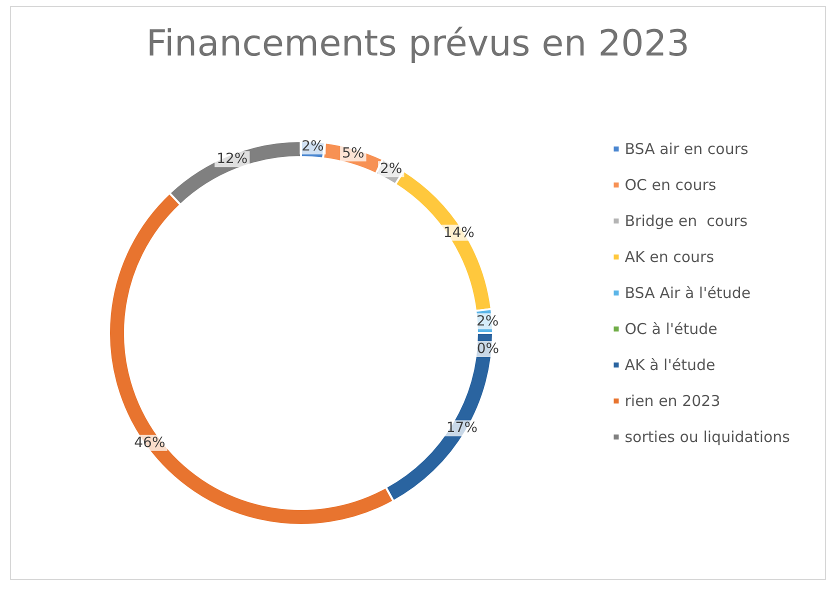 The height and width of the screenshot is (590, 839). Describe the element at coordinates (672, 401) in the screenshot. I see `legend-label: rien en 2023` at that location.